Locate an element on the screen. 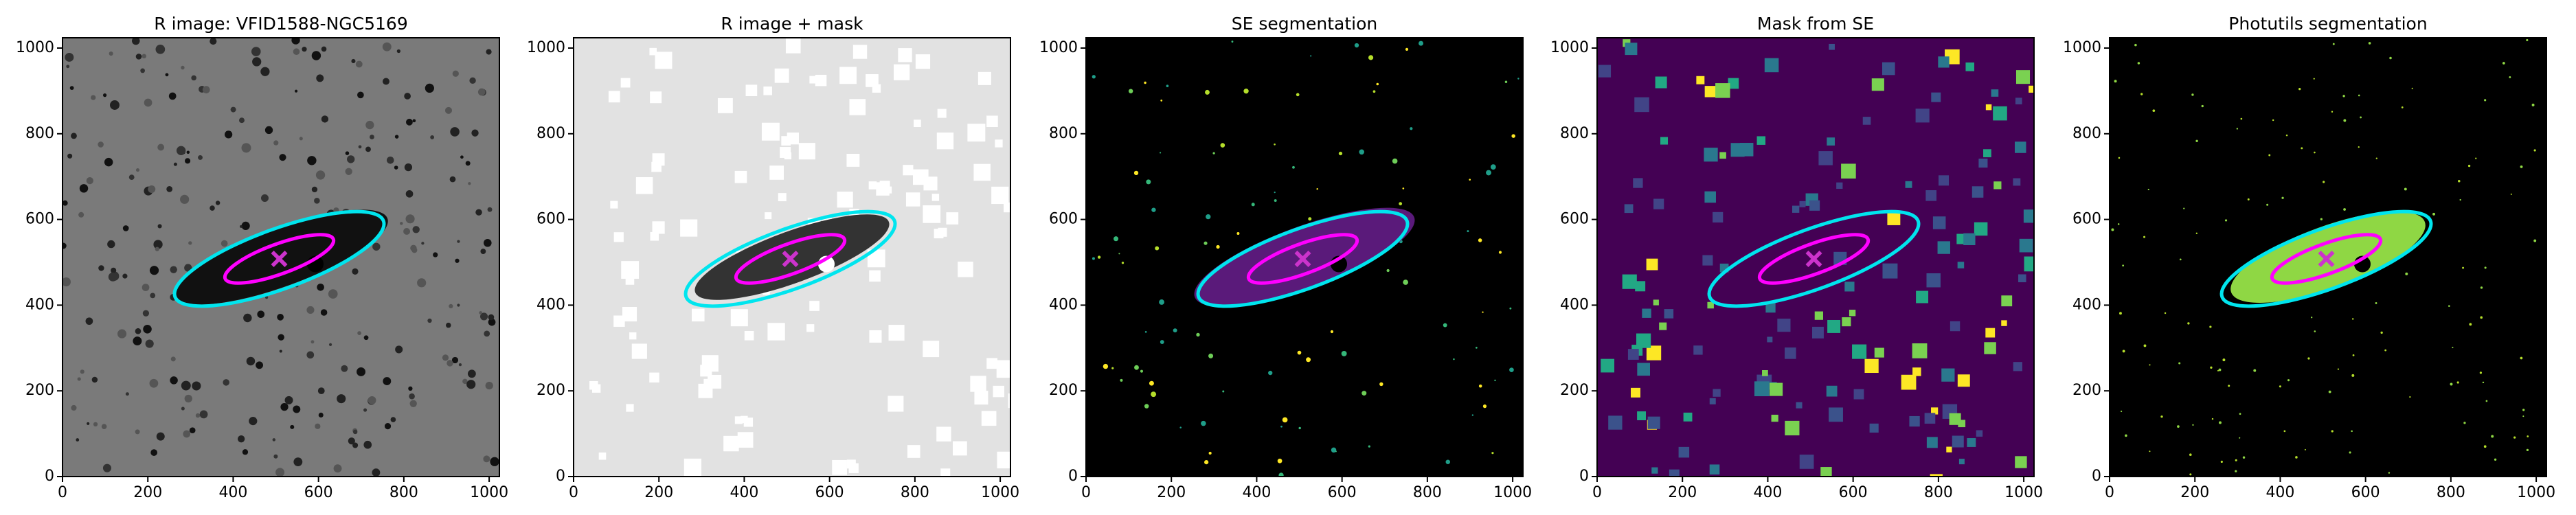  center-marker is located at coordinates (2326, 258).